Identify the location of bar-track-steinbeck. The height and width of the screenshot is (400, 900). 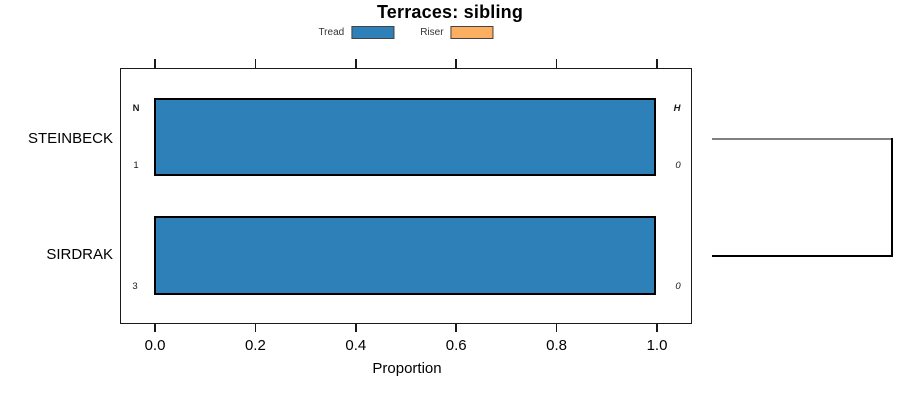
(405, 137).